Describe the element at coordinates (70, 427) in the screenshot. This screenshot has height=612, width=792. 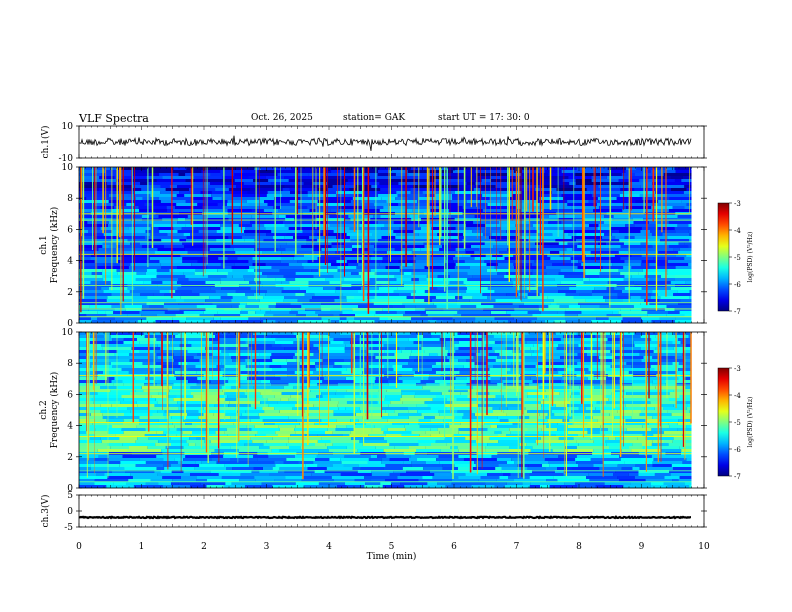
I see `y-tick-label: 4` at that location.